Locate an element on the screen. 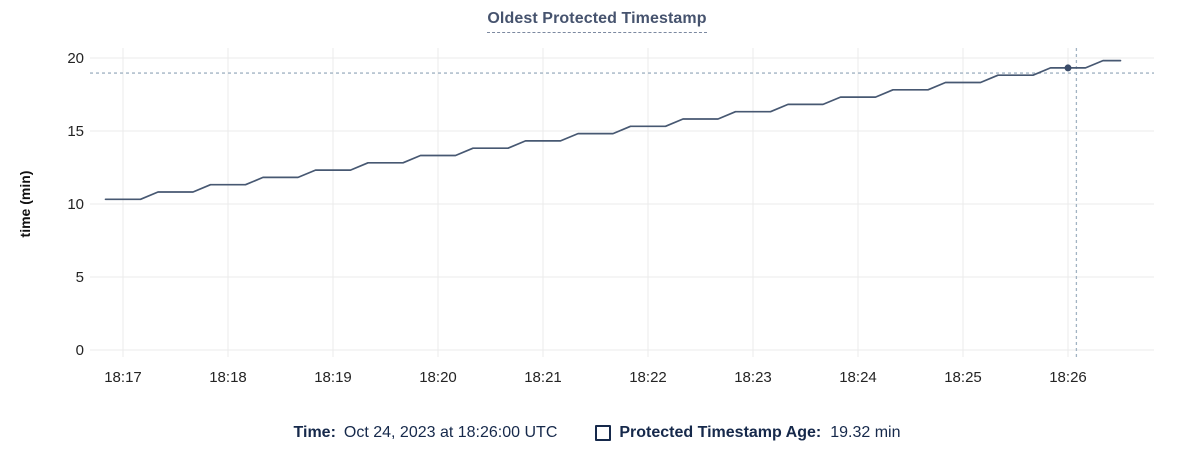  y-tick-label: 0 is located at coordinates (80, 350).